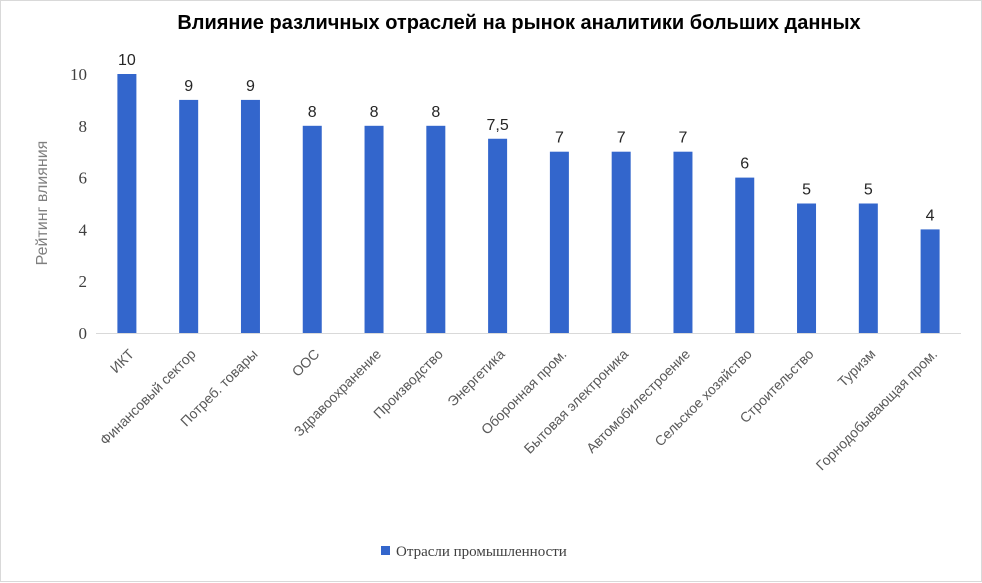 Image resolution: width=982 pixels, height=583 pixels. Describe the element at coordinates (385, 550) in the screenshot. I see `legend-swatch` at that location.